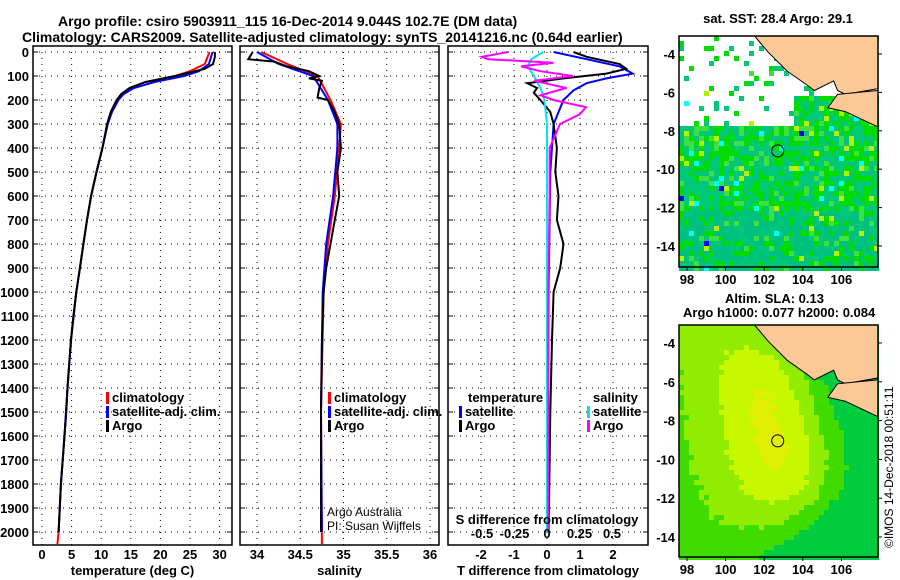  I want to click on sla-map-title-2: Argo h1000: 0.077 h2000: 0.084, so click(779, 312).